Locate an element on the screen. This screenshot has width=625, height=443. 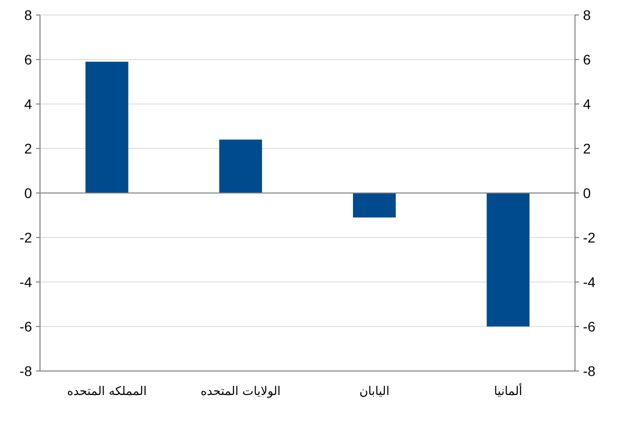
y2-tick-label: 0 is located at coordinates (587, 193).